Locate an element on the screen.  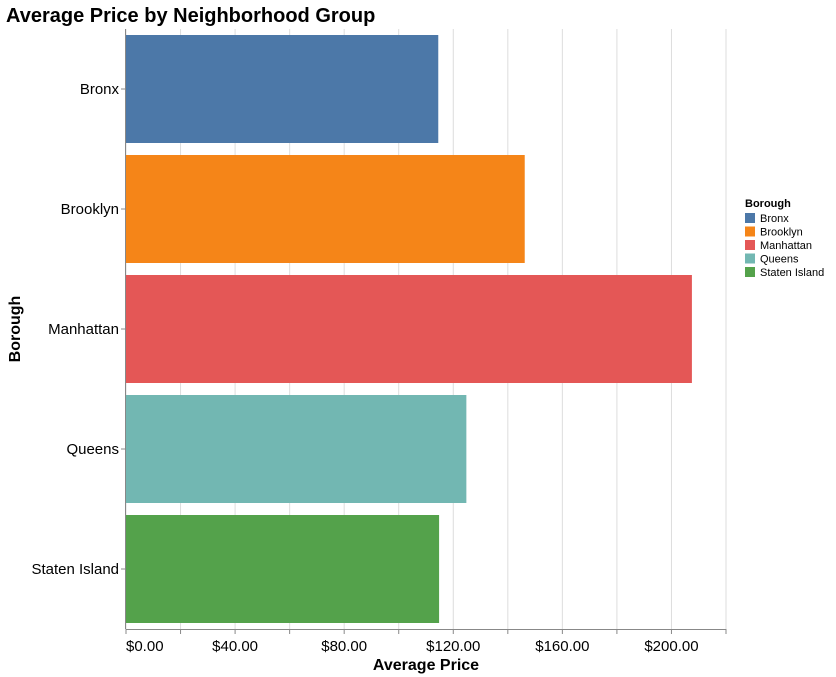
legend-title: Borough is located at coordinates (768, 204).